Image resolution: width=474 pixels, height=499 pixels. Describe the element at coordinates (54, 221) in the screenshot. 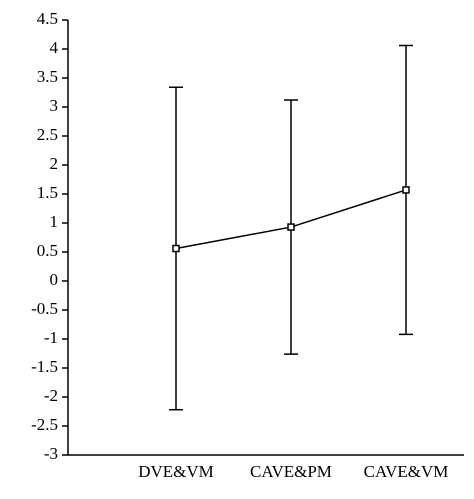

I see `y-tick-label: 1` at that location.